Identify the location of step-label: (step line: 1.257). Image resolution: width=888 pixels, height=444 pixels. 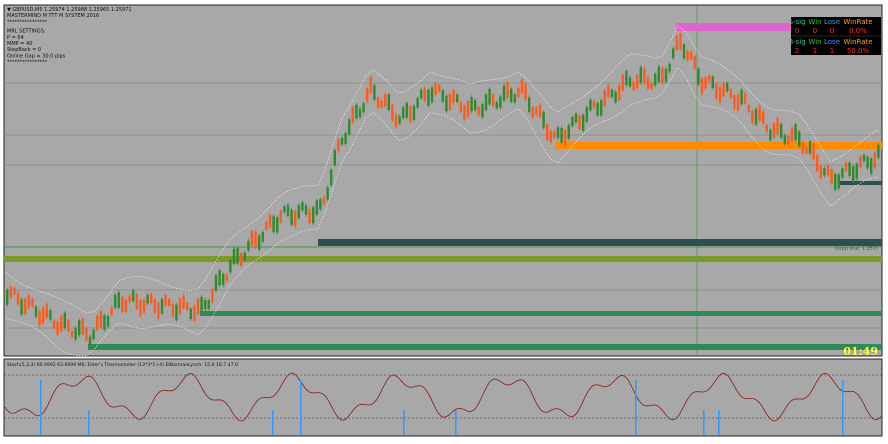
(856, 249).